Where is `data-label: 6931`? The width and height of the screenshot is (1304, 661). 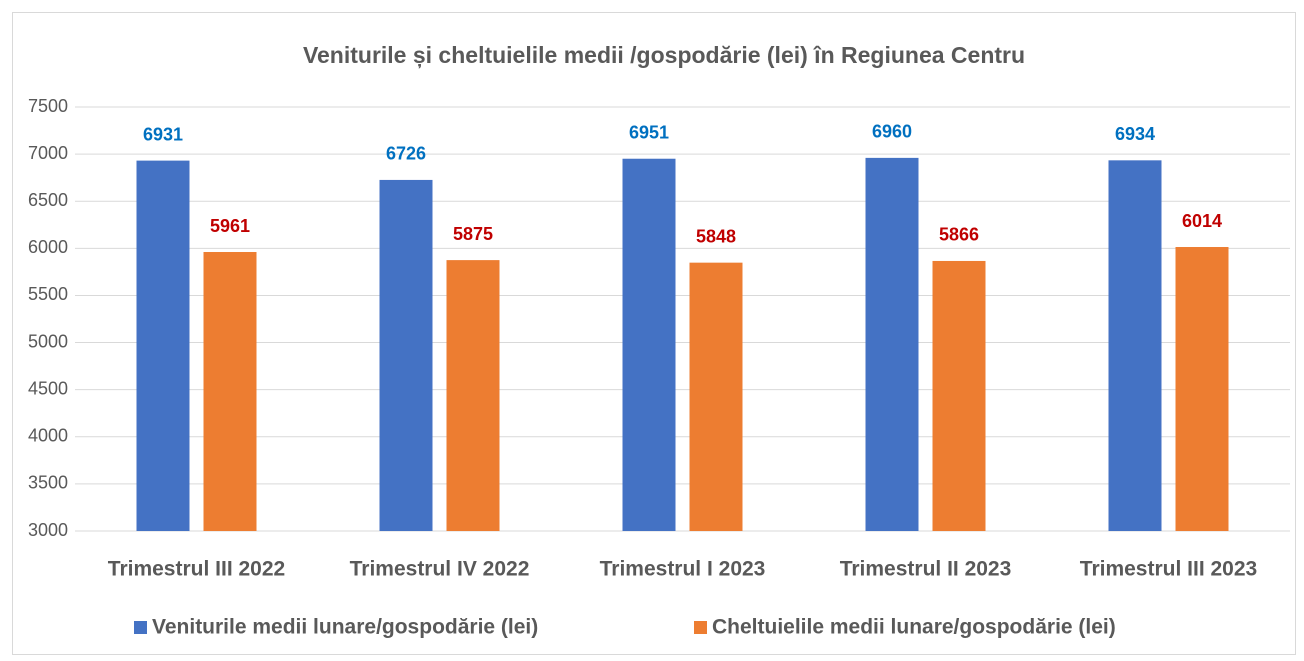 data-label: 6931 is located at coordinates (163, 134).